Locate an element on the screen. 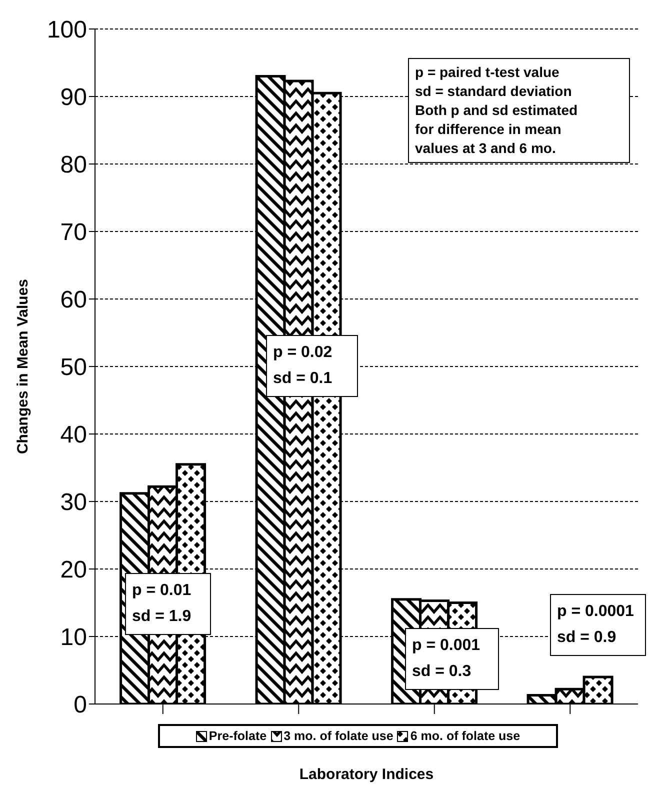 The image size is (655, 792). y-tick-label: 40 is located at coordinates (73, 435).